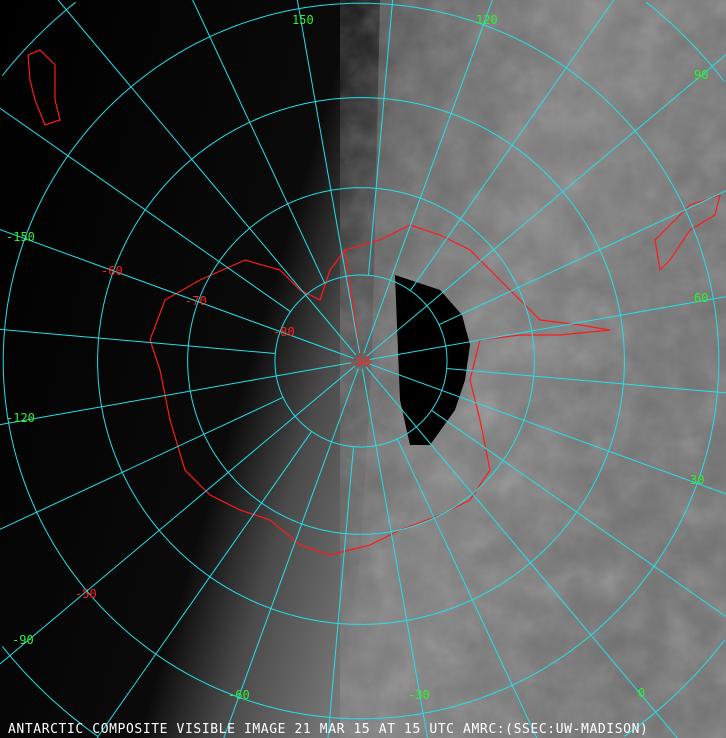 This screenshot has width=726, height=738. I want to click on latitude-label: -80, so click(284, 332).